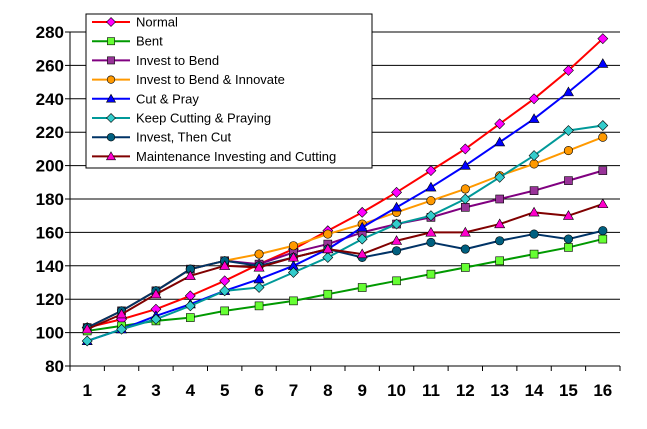 The width and height of the screenshot is (647, 429). What do you see at coordinates (50, 266) in the screenshot?
I see `y-tick-label: 140` at bounding box center [50, 266].